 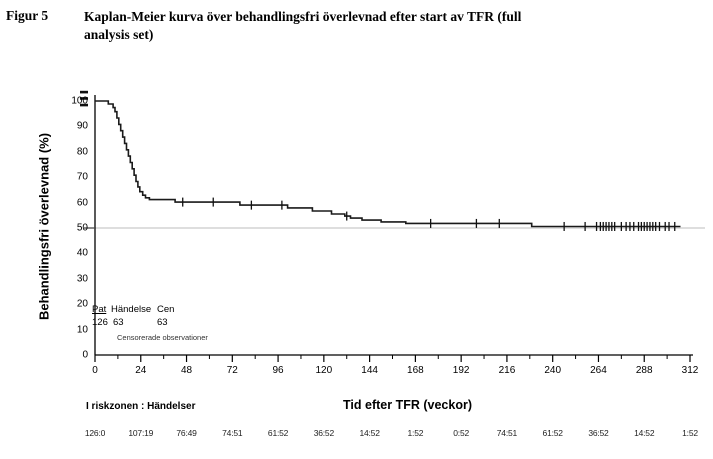 What do you see at coordinates (118, 322) in the screenshot?
I see `legend-value-handelse: 63` at bounding box center [118, 322].